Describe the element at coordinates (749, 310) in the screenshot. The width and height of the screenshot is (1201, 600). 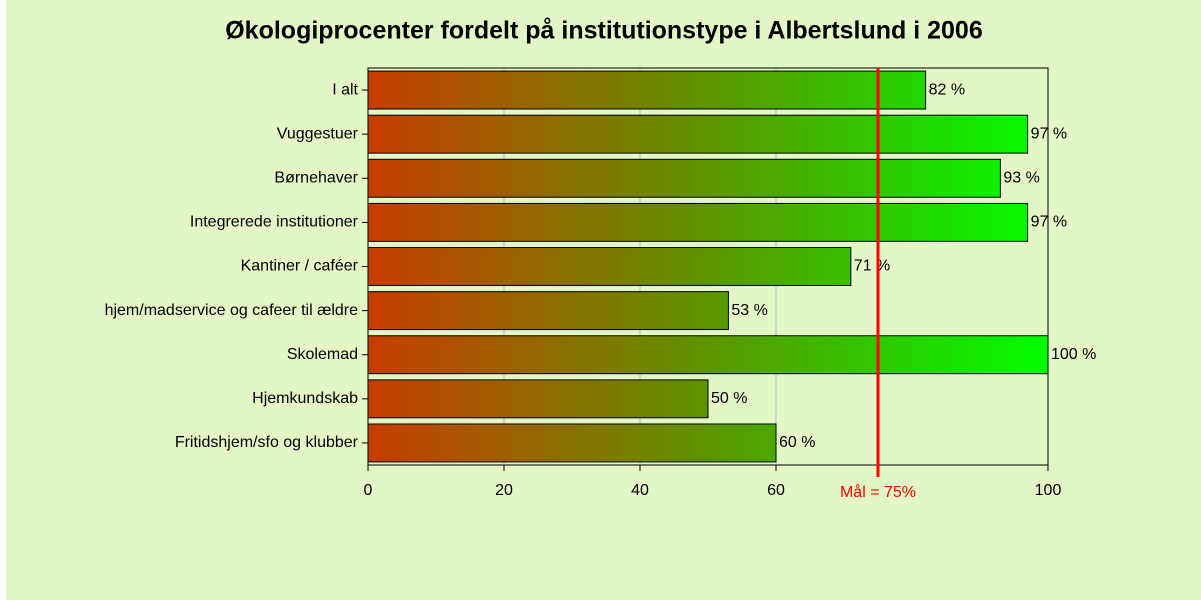
I see `value-label: 53 %` at that location.